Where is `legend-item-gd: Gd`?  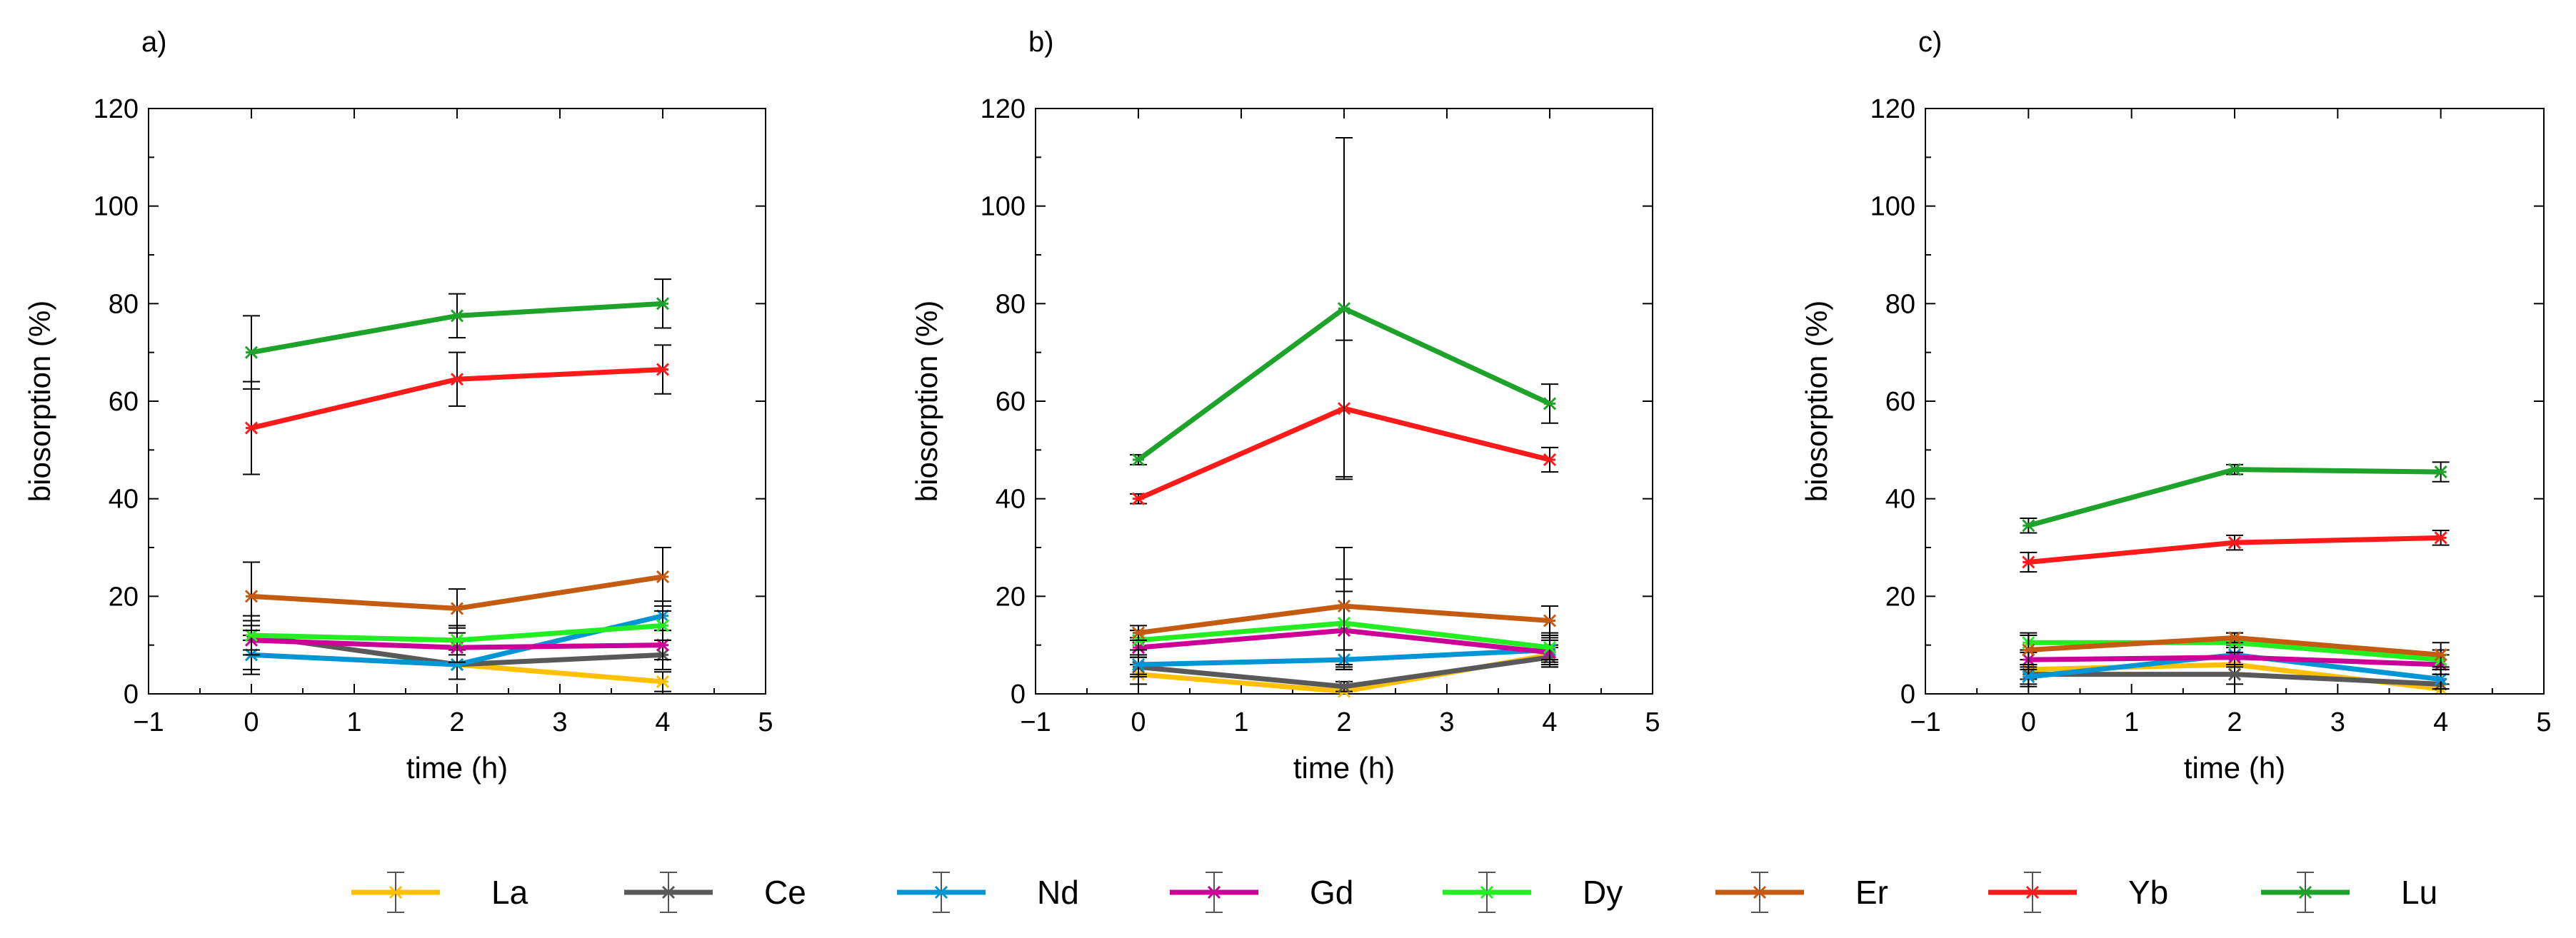
legend-item-gd: Gd is located at coordinates (1261, 893).